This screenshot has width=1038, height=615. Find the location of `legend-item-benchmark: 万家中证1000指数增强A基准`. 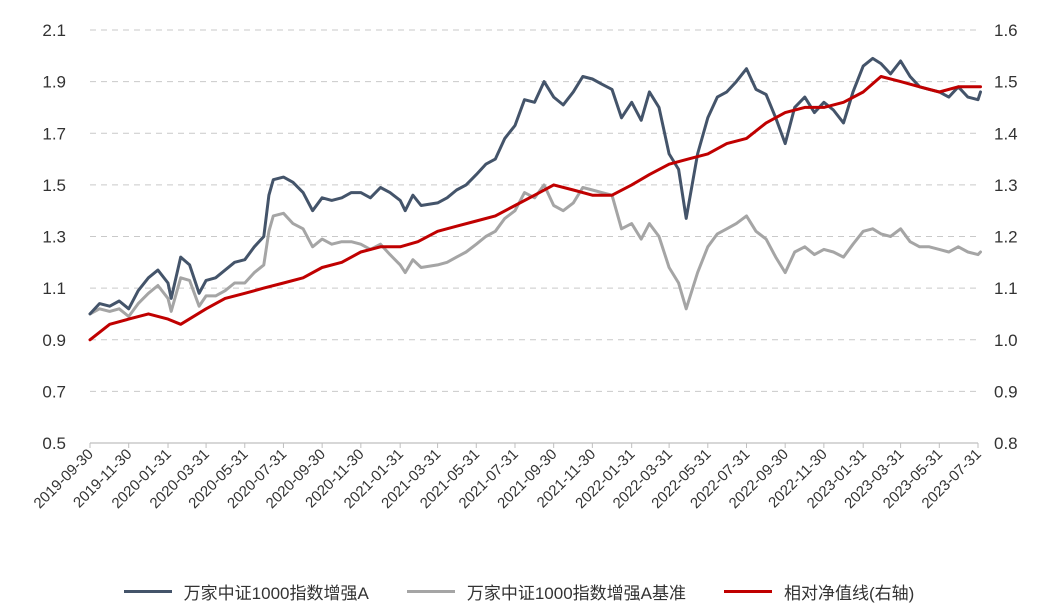

legend-item-benchmark: 万家中证1000指数增强A基准 is located at coordinates (546, 591).